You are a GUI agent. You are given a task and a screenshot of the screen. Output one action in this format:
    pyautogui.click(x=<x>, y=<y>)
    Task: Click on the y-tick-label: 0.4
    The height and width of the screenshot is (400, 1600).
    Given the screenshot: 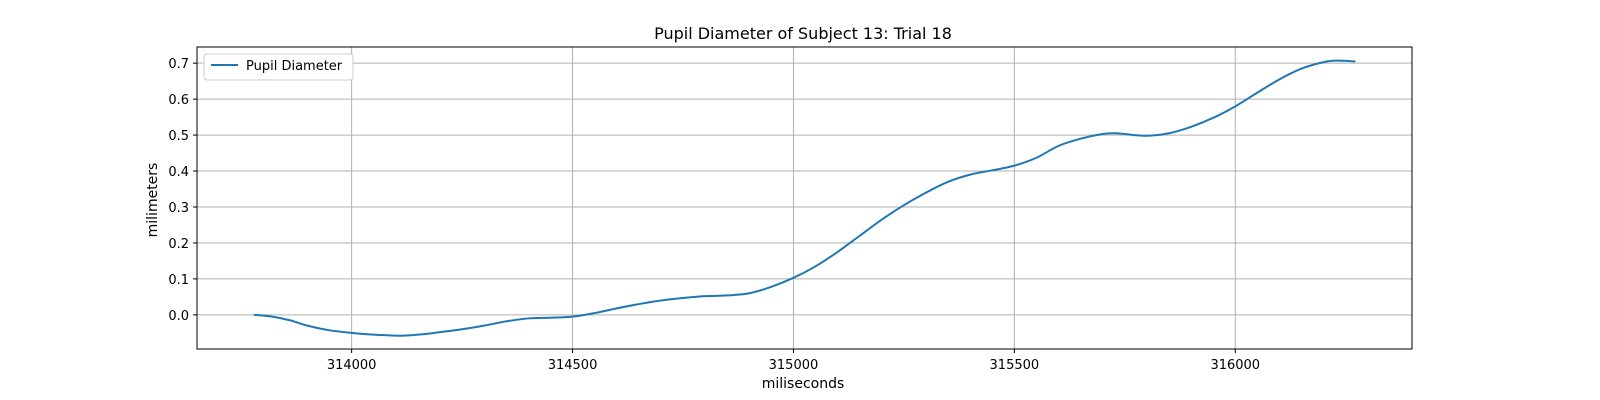 What is the action you would take?
    pyautogui.click(x=178, y=172)
    